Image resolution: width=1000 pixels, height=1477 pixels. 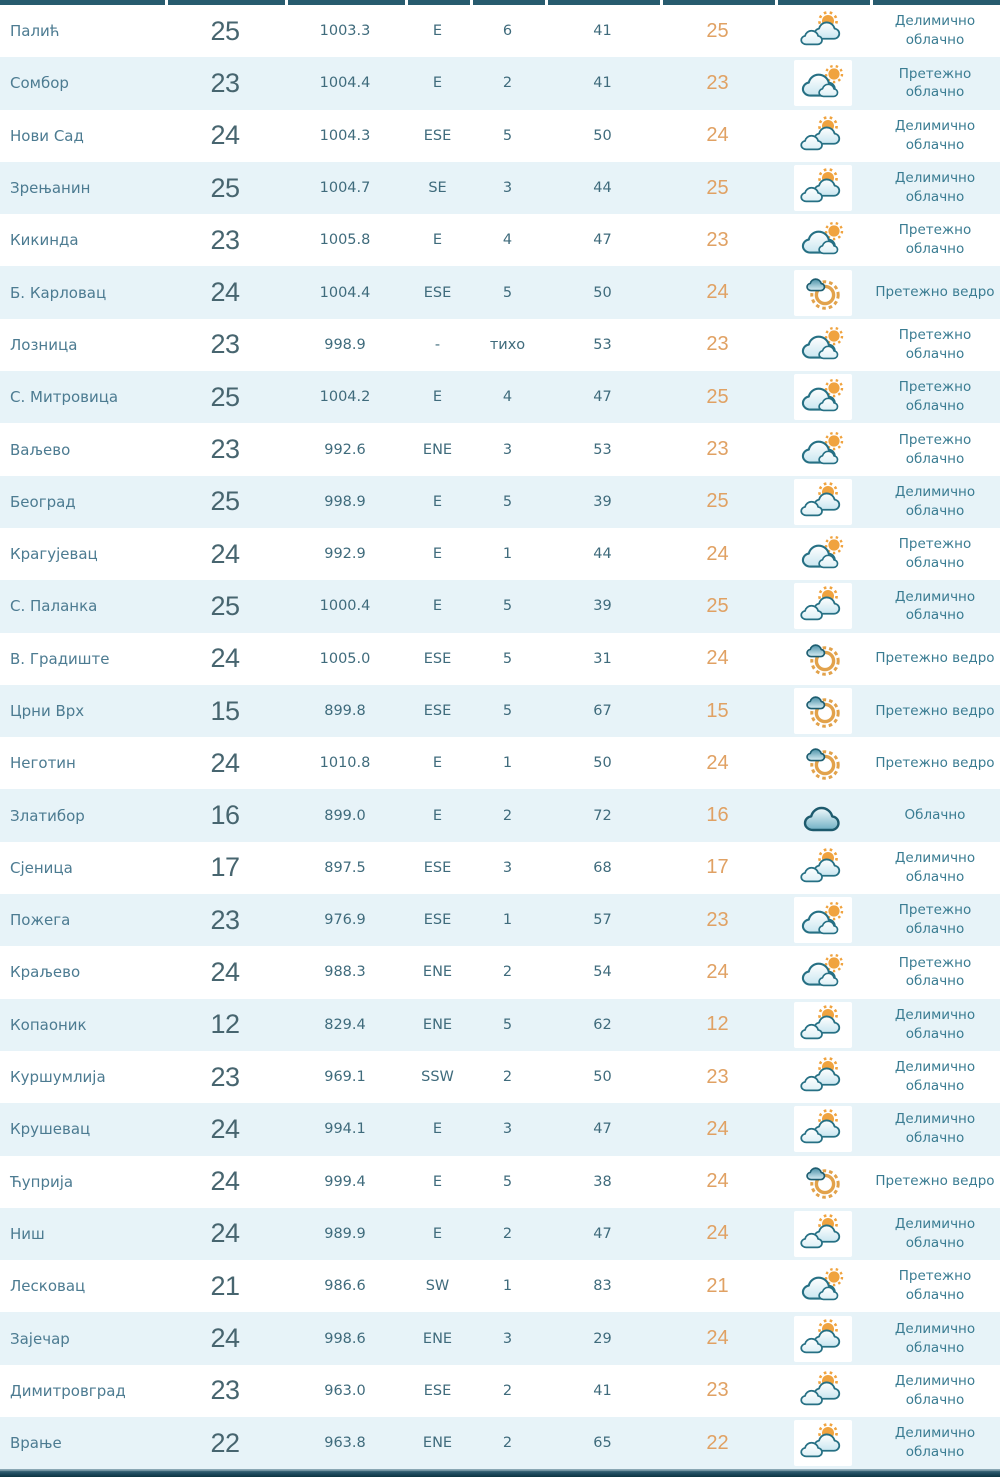 I want to click on pressure-value: 1004.2, so click(x=345, y=397).